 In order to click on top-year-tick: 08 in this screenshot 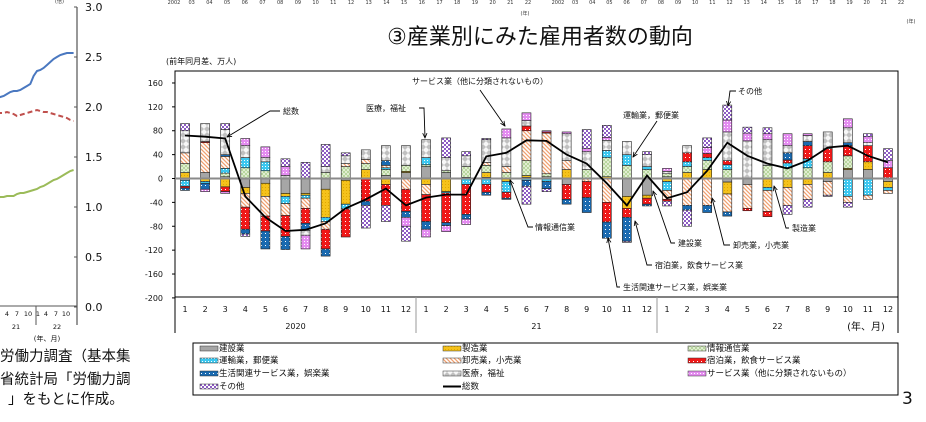, I will do `click(280, 3)`.